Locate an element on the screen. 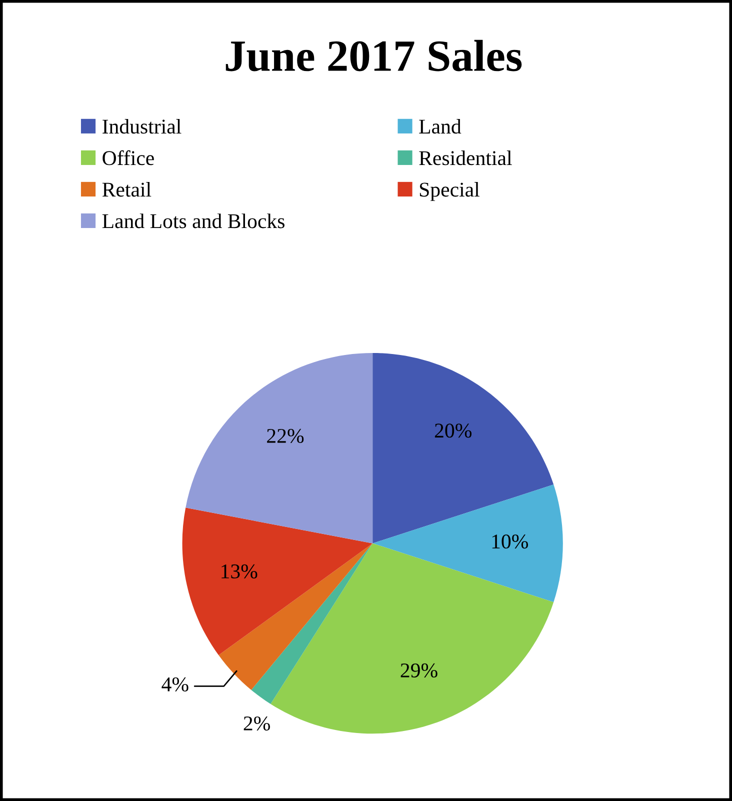 This screenshot has width=732, height=801. legend-label: Industrial is located at coordinates (142, 126).